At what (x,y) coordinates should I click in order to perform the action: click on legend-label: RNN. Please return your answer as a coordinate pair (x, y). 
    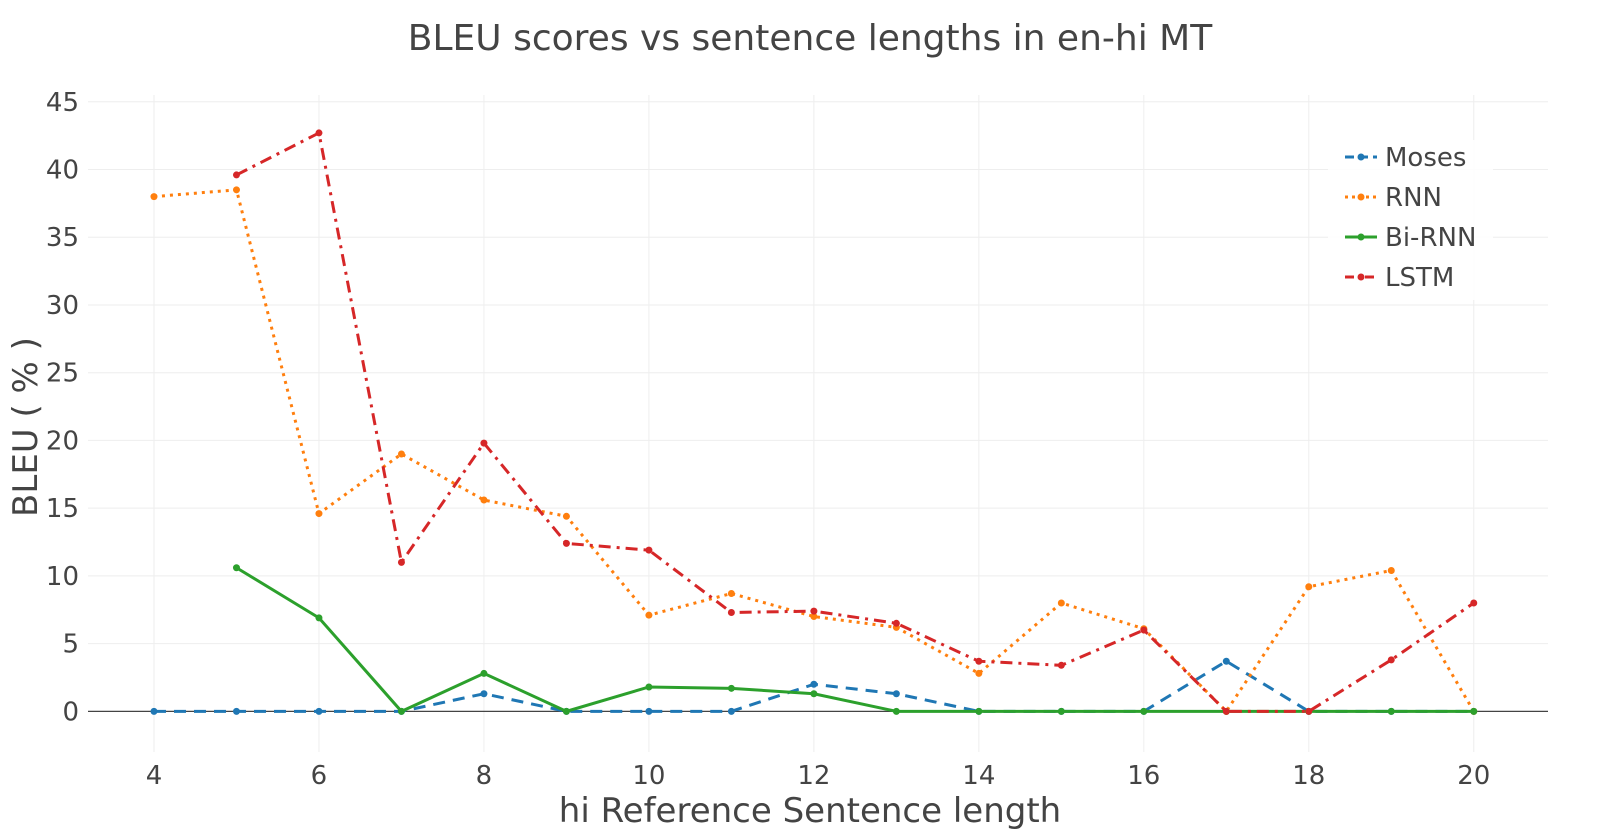
    Looking at the image, I should click on (1413, 198).